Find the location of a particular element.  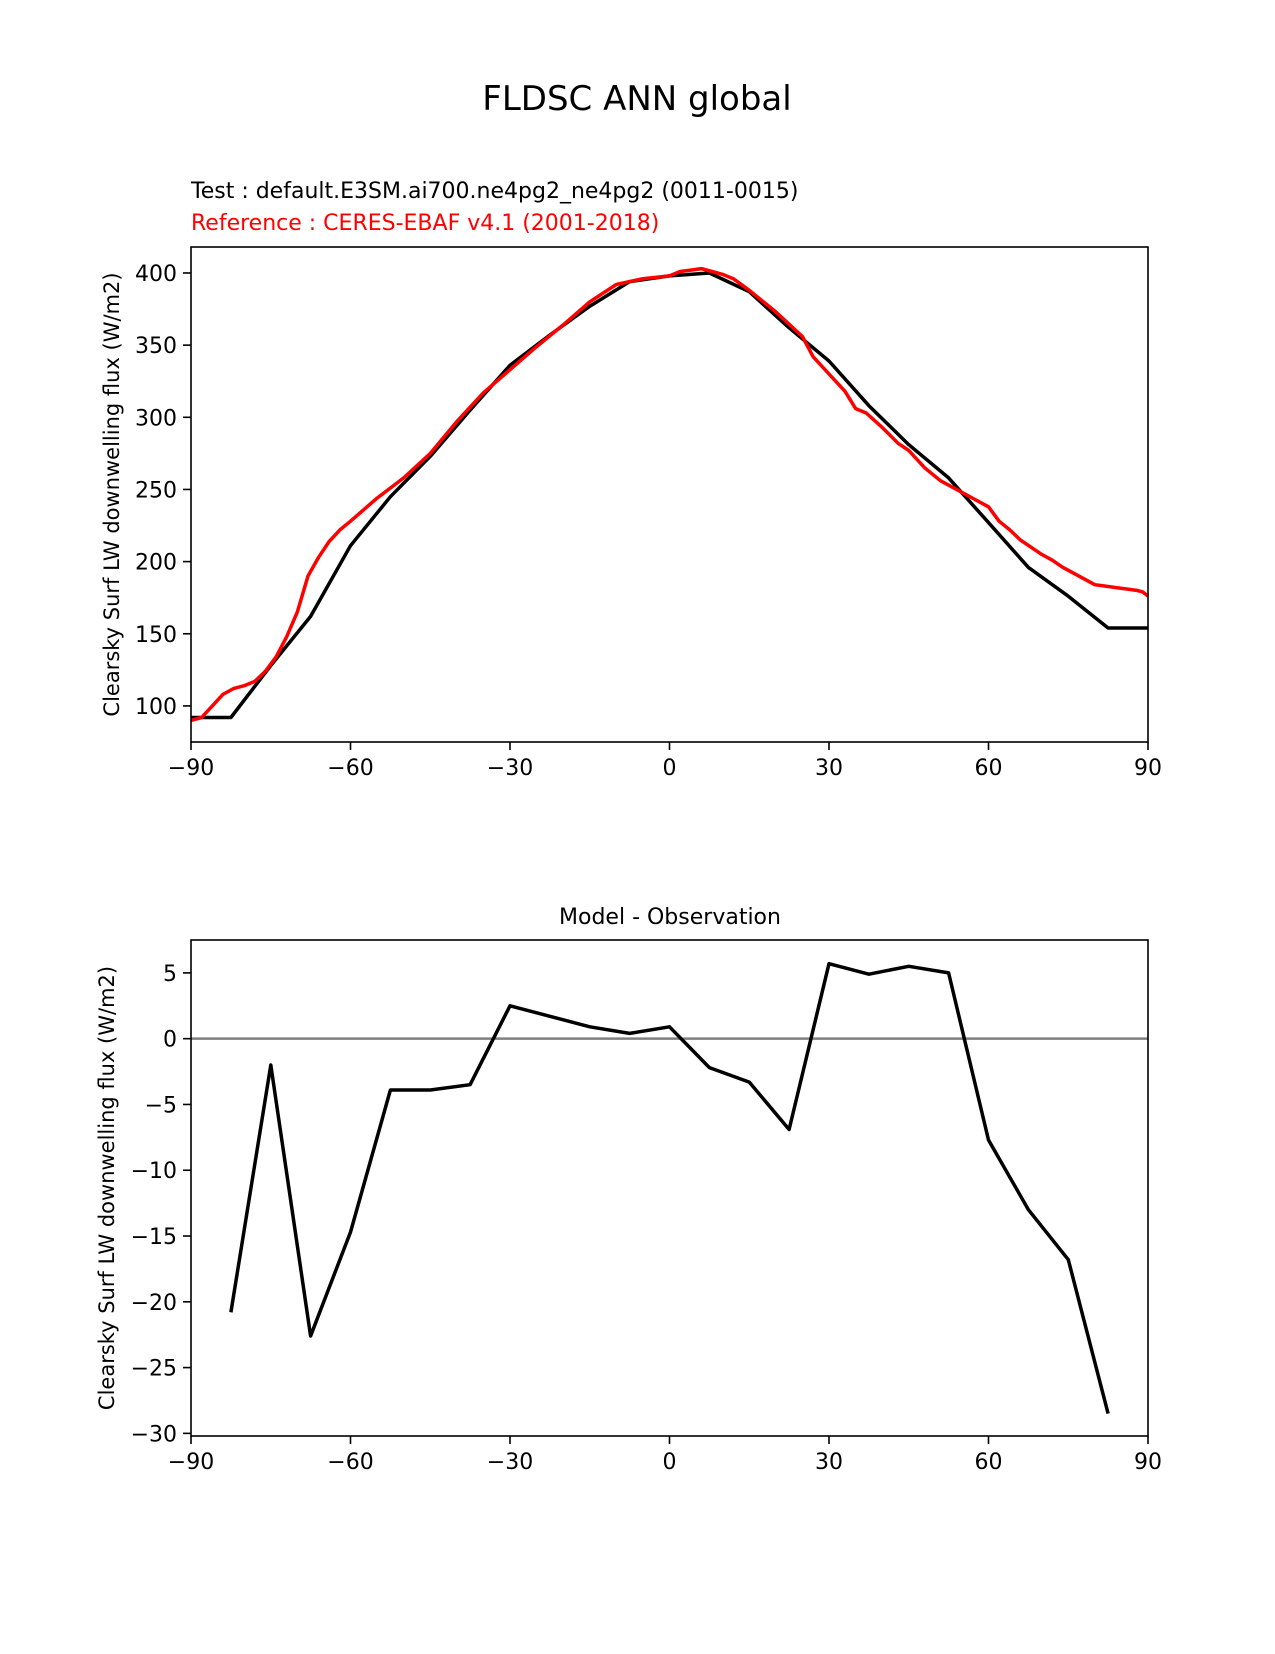

y-tick-label: −25 is located at coordinates (154, 1369).